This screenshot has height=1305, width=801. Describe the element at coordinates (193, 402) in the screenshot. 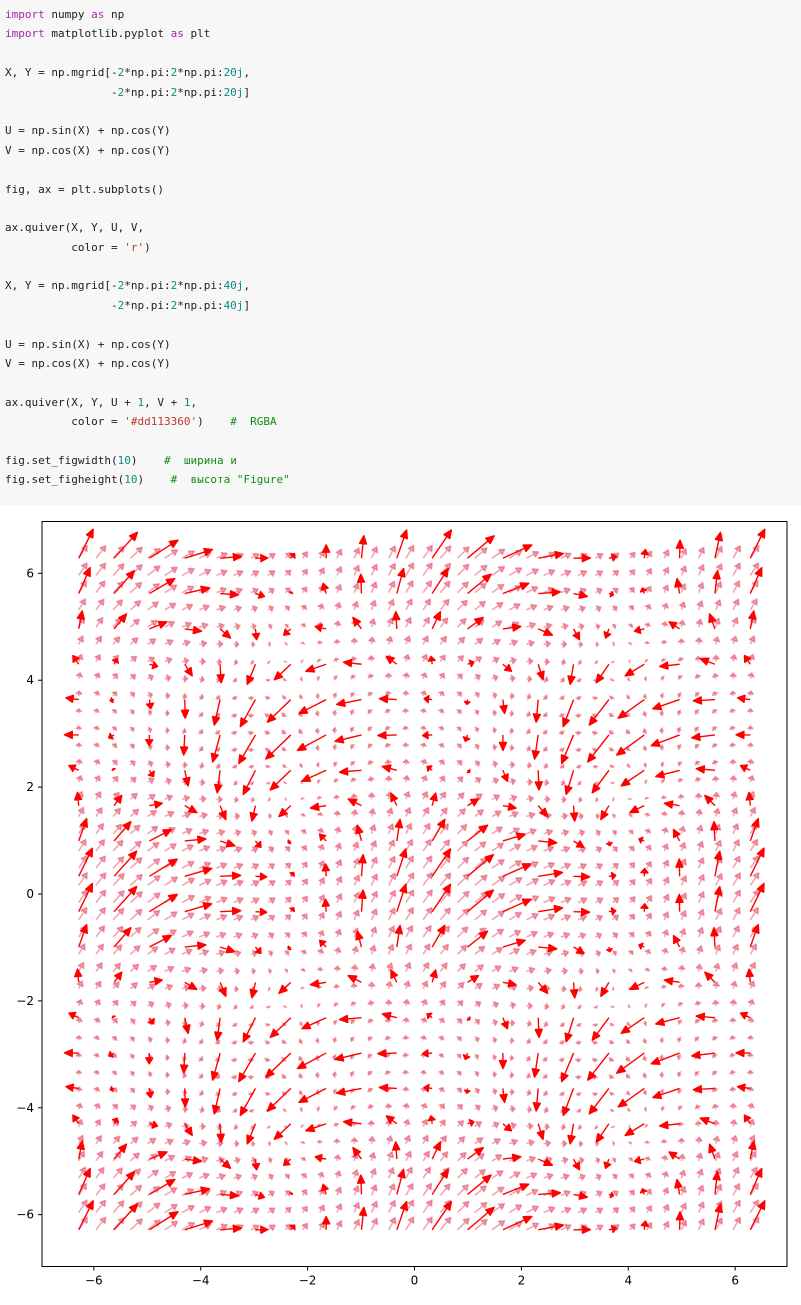

I see `code-token: ,` at that location.